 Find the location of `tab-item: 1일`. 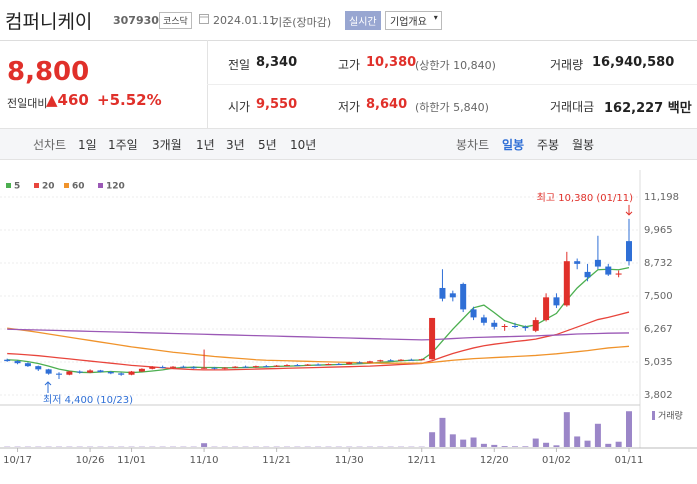

tab-item: 1일 is located at coordinates (87, 145).